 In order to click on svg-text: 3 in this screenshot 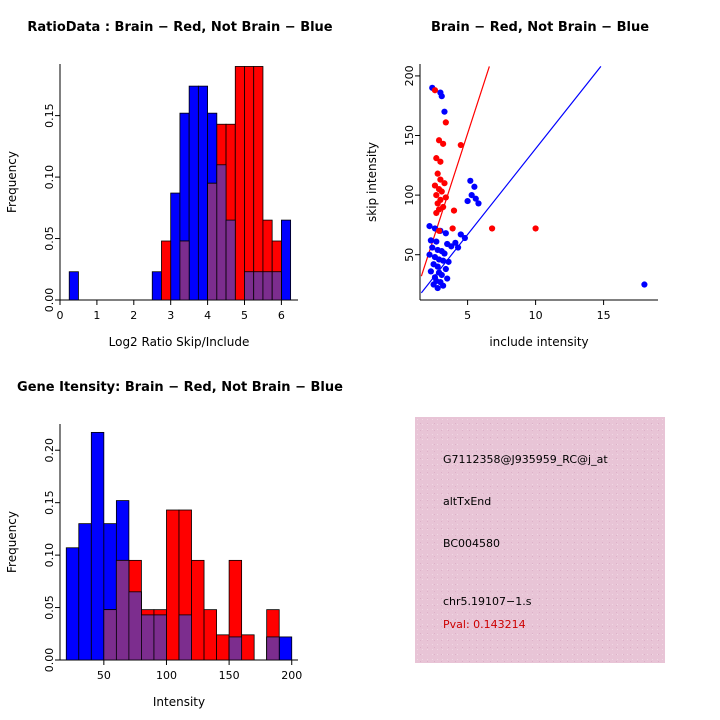, I will do `click(170, 315)`.